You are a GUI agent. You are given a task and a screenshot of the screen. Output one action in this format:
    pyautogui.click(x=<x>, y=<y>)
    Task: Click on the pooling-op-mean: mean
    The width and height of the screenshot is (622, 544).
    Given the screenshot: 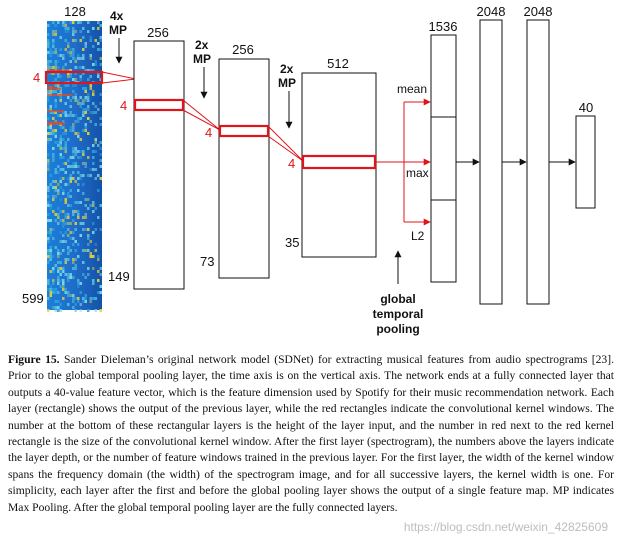 What is the action you would take?
    pyautogui.click(x=412, y=89)
    